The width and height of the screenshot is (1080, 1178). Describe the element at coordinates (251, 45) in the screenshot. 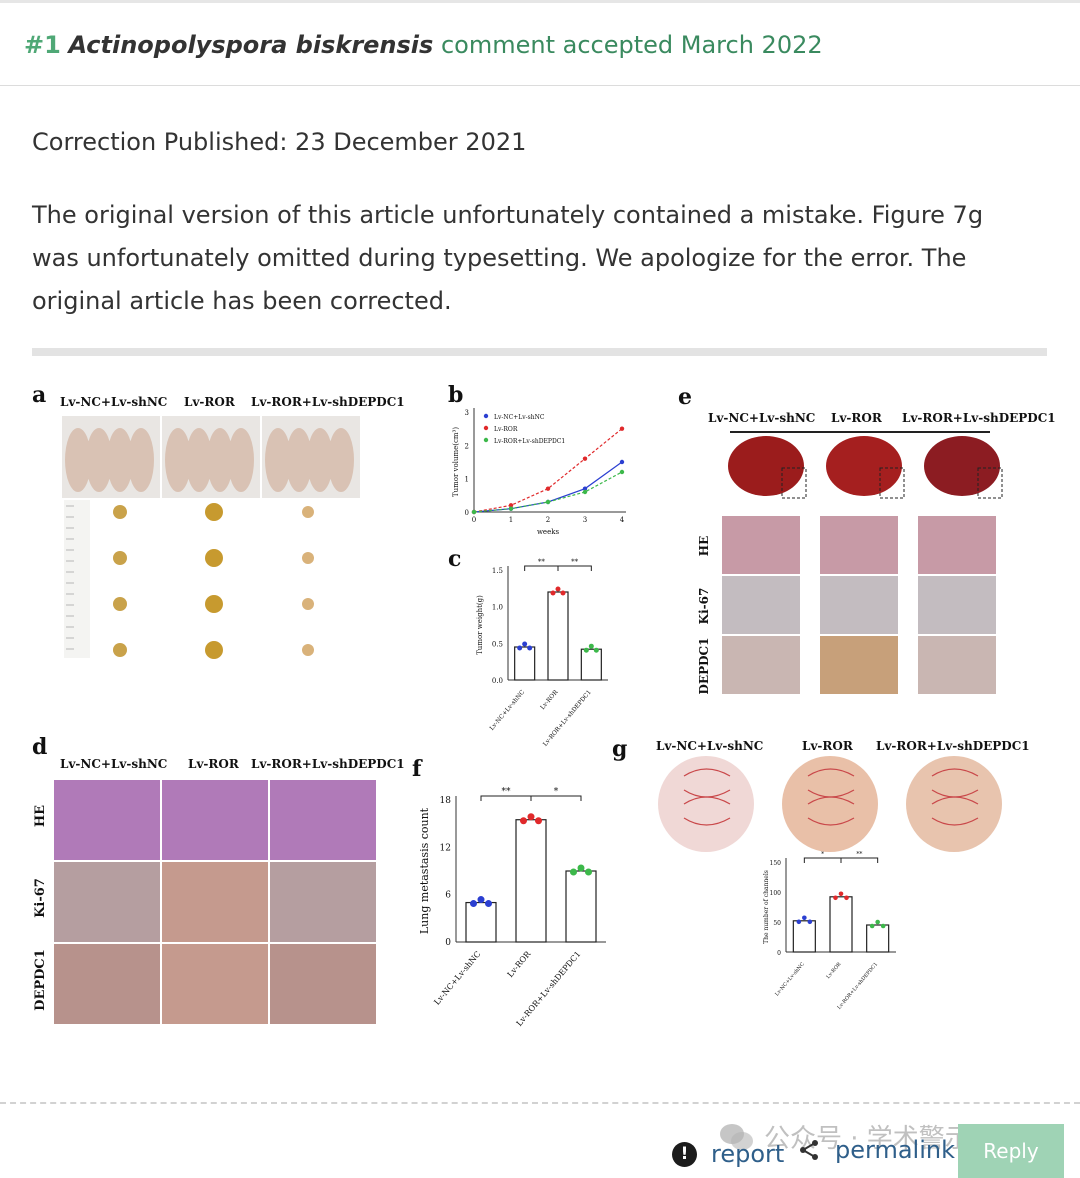

I see `species-name: Actinopolyspora biskrensis` at that location.